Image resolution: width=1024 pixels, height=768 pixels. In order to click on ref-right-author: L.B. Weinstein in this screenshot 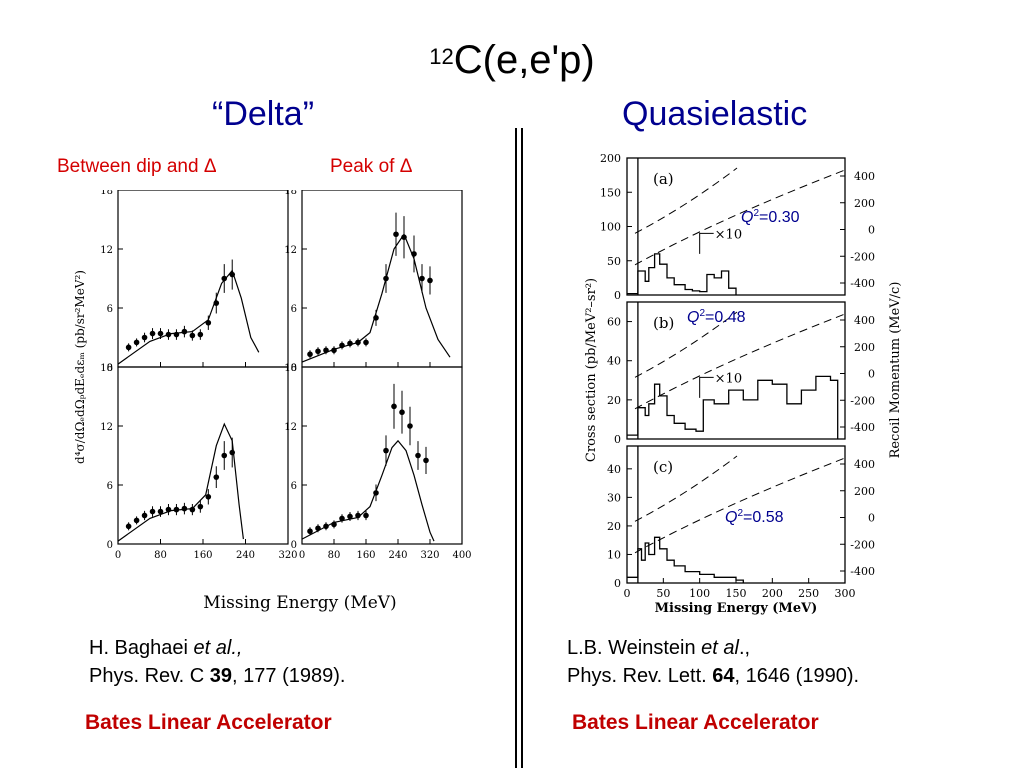, I will do `click(634, 648)`.